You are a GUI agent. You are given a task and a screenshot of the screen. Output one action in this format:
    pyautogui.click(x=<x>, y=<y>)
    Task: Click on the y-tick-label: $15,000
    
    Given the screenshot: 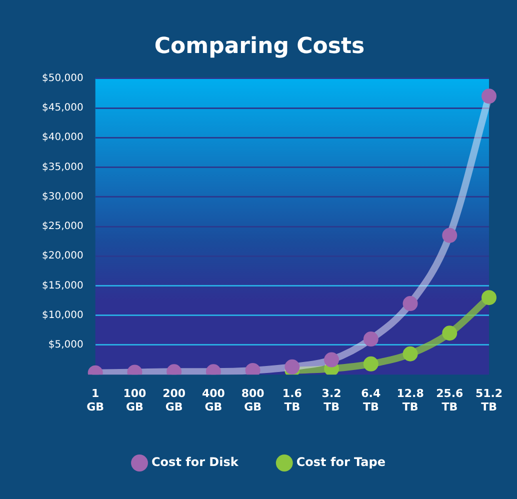 What is the action you would take?
    pyautogui.click(x=63, y=286)
    